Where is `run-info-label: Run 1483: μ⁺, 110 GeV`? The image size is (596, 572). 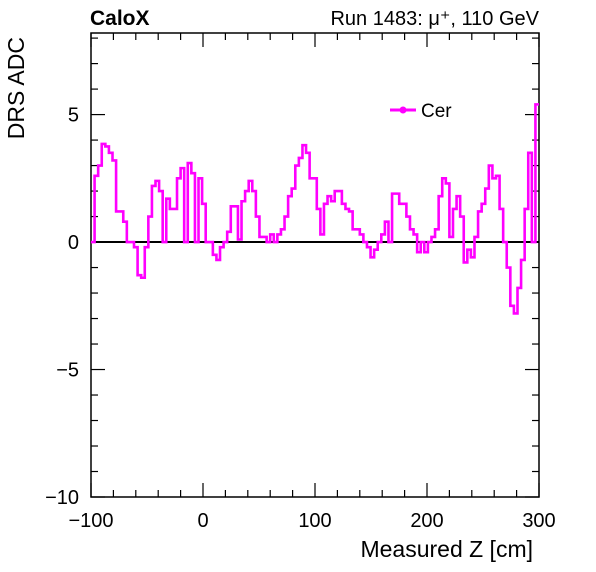 run-info-label: Run 1483: μ⁺, 110 GeV is located at coordinates (434, 19).